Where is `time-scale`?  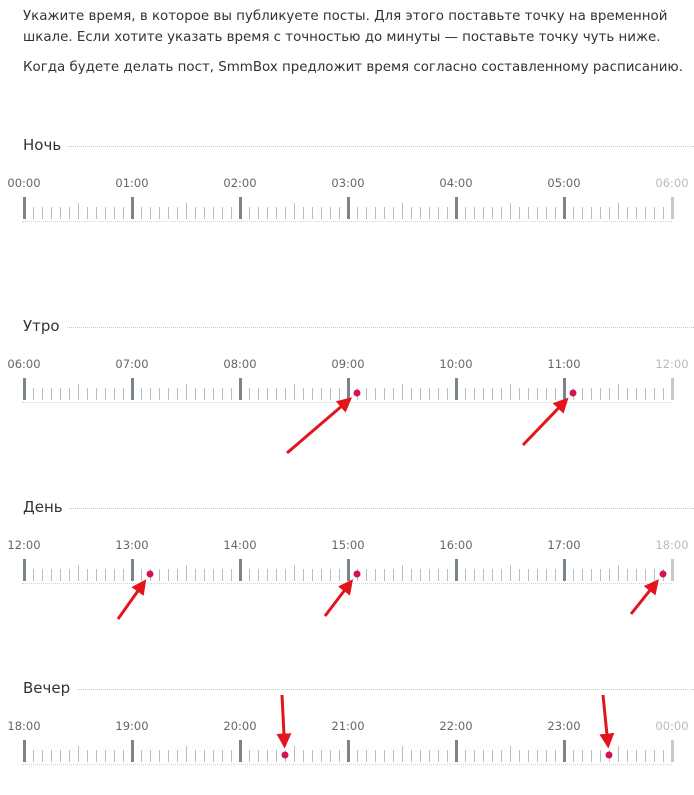 time-scale is located at coordinates (347, 398).